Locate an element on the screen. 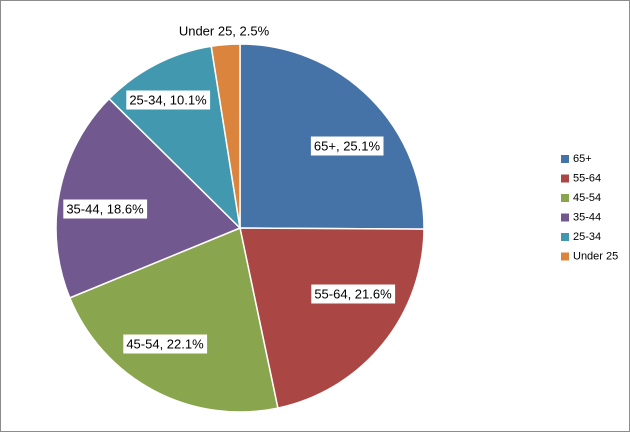 The image size is (630, 433). data-label-35-44: 35-44, 18.6% is located at coordinates (105, 209).